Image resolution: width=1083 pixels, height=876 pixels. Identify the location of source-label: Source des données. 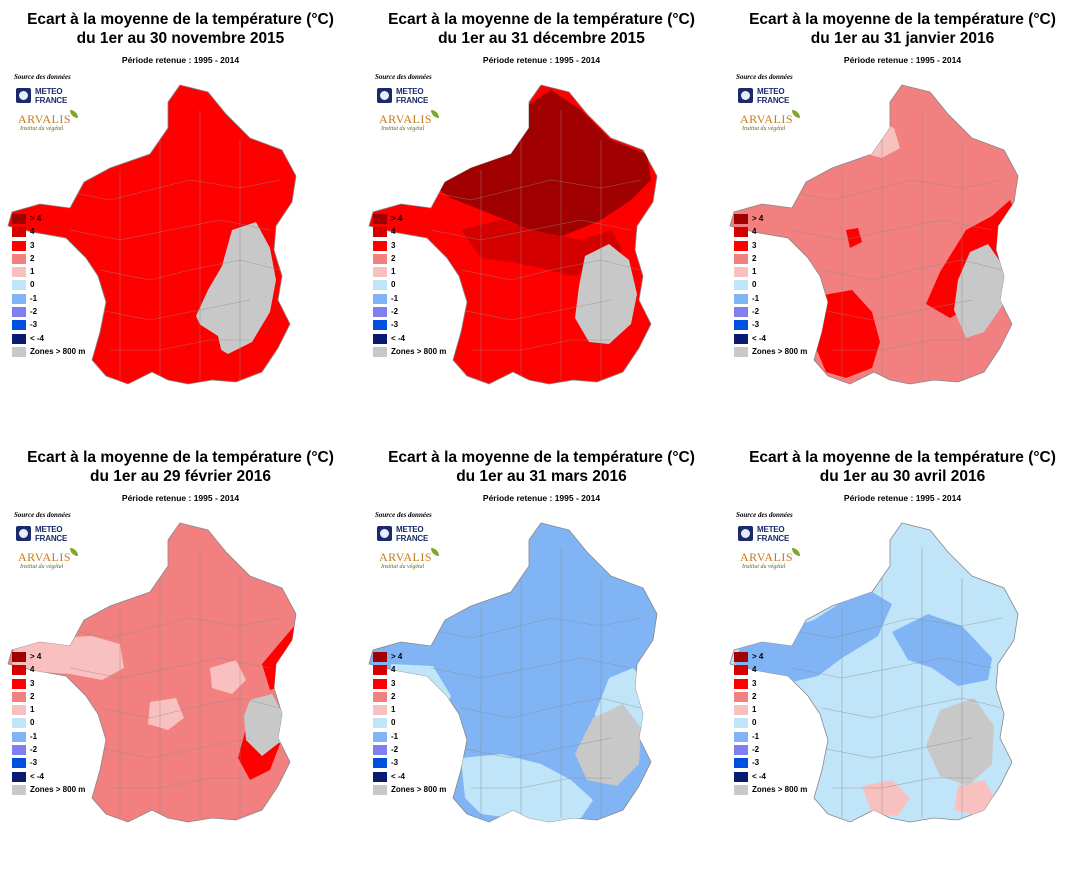
(403, 77).